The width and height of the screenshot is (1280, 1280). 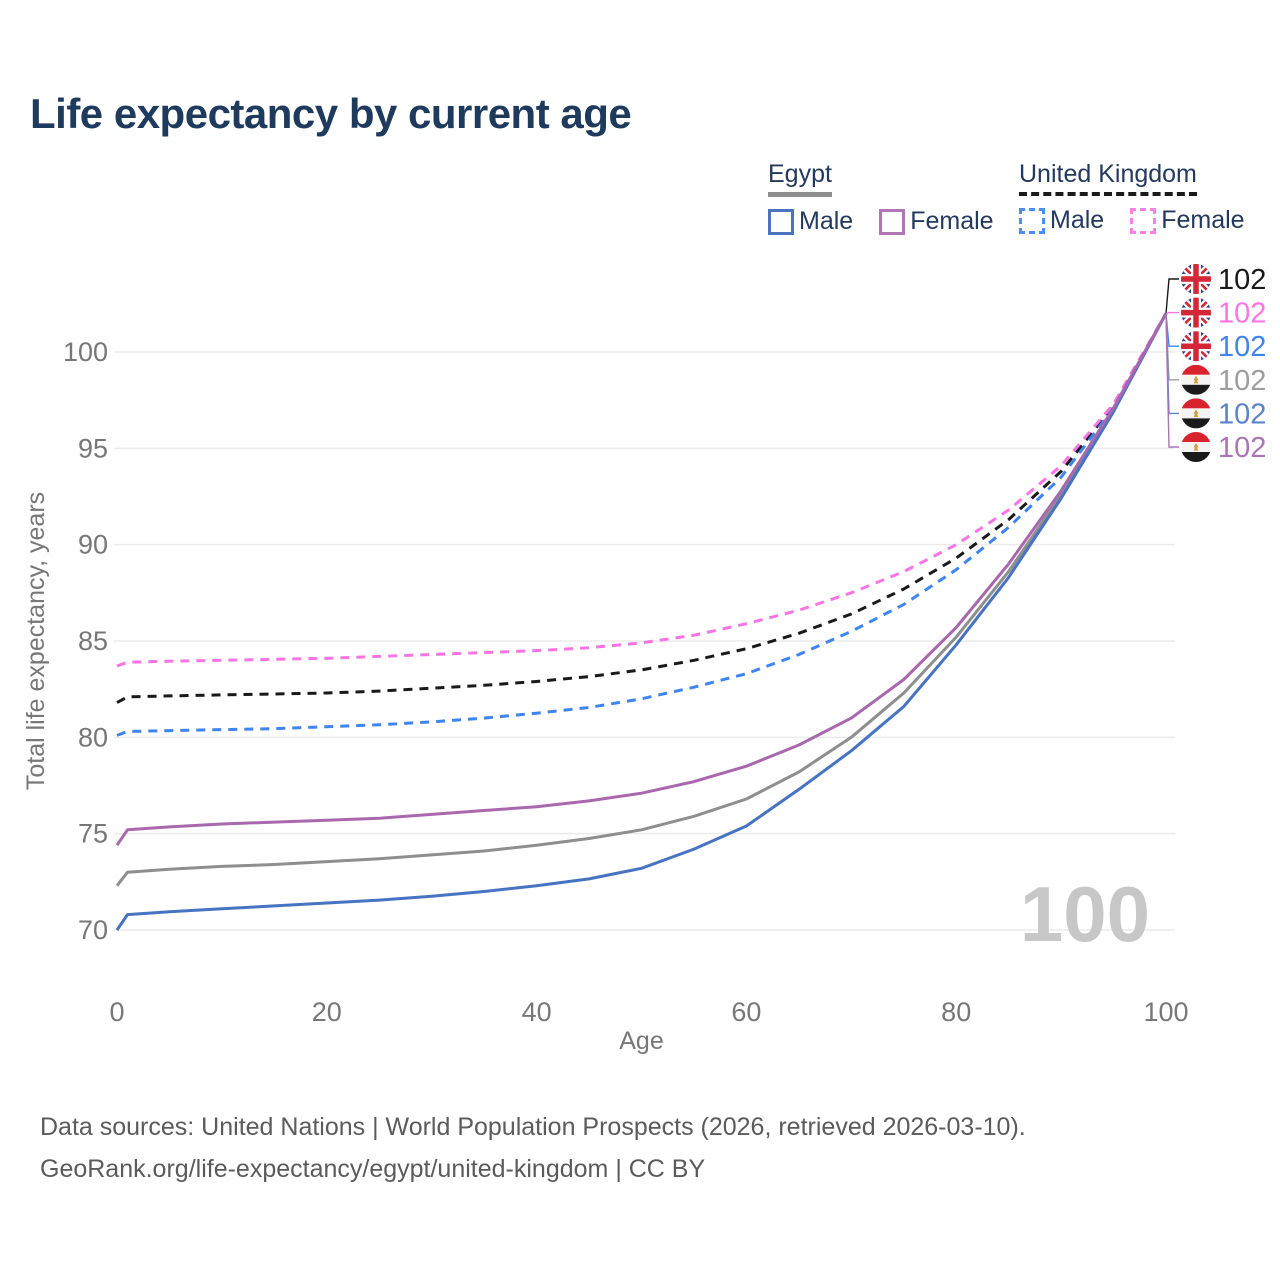 What do you see at coordinates (85, 352) in the screenshot?
I see `y-tick-label-100: 100` at bounding box center [85, 352].